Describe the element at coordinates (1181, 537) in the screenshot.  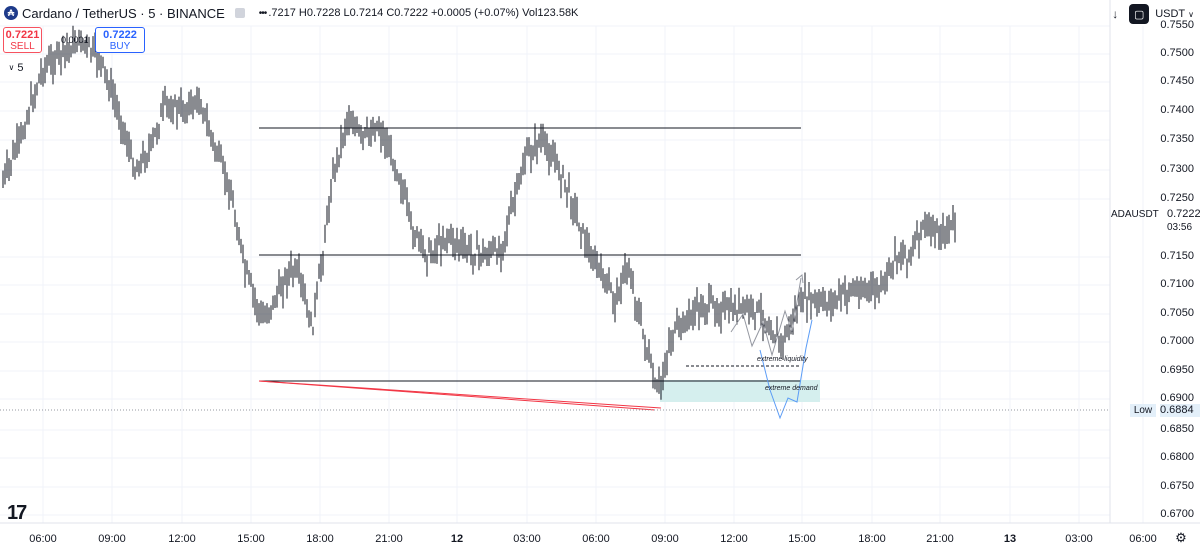
I see `gear-icon: ⚙` at that location.